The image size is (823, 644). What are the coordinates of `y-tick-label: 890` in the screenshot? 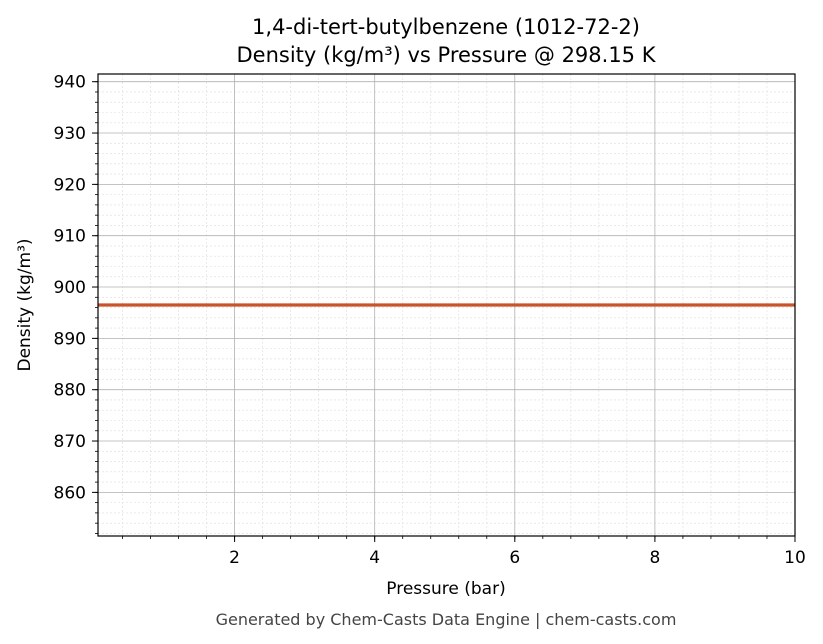 It's located at (70, 339).